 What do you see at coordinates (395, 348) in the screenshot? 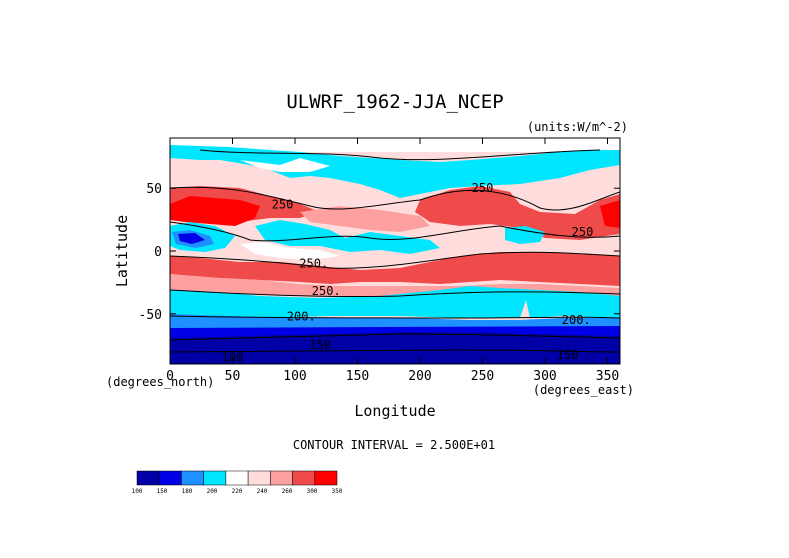
I see `region-antarctic-deep` at bounding box center [395, 348].